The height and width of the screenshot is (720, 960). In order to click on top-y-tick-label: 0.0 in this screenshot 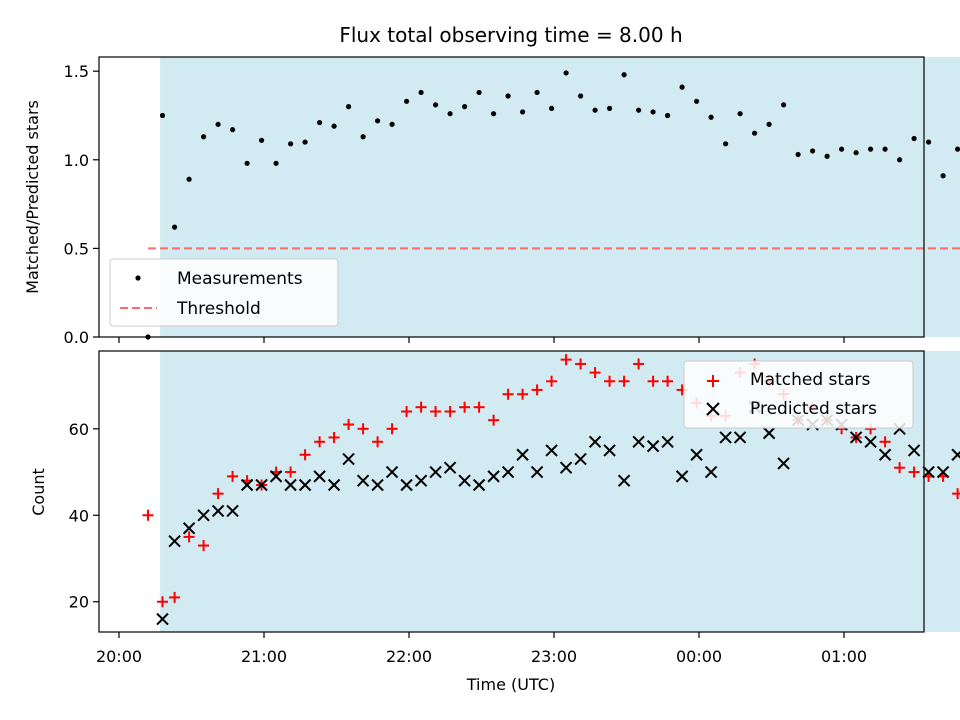, I will do `click(76, 337)`.